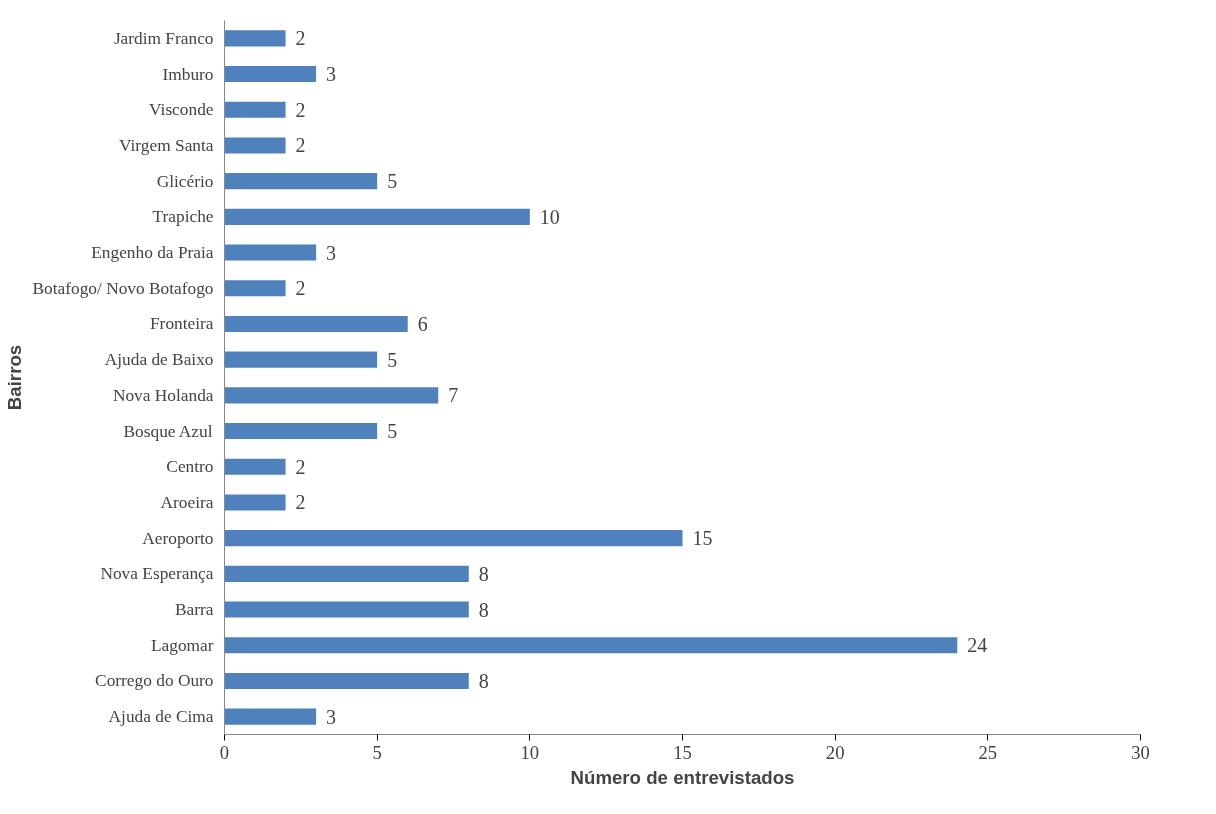 This screenshot has height=814, width=1216. What do you see at coordinates (530, 752) in the screenshot?
I see `x-tick-label: 10` at bounding box center [530, 752].